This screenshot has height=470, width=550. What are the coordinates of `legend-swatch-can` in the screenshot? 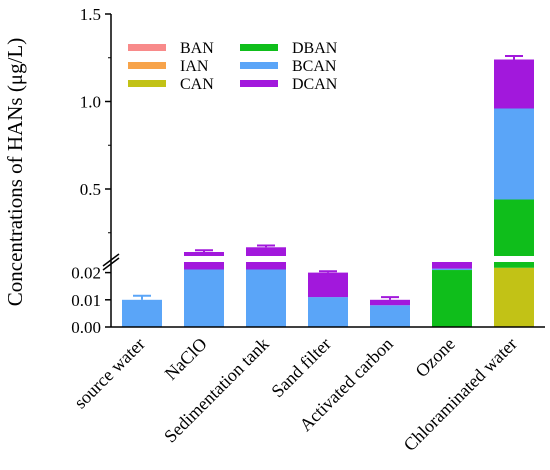 It's located at (147, 83).